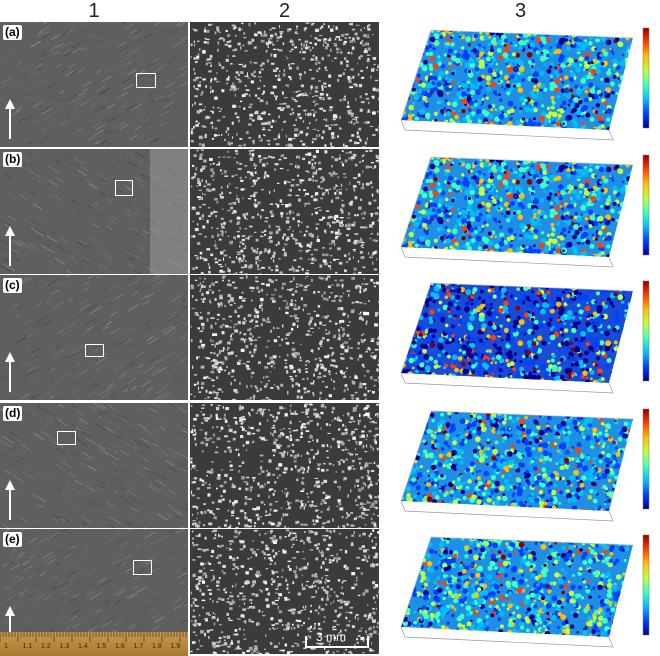 Image resolution: width=660 pixels, height=656 pixels. What do you see at coordinates (94, 211) in the screenshot?
I see `surface-image-2: (b)` at bounding box center [94, 211].